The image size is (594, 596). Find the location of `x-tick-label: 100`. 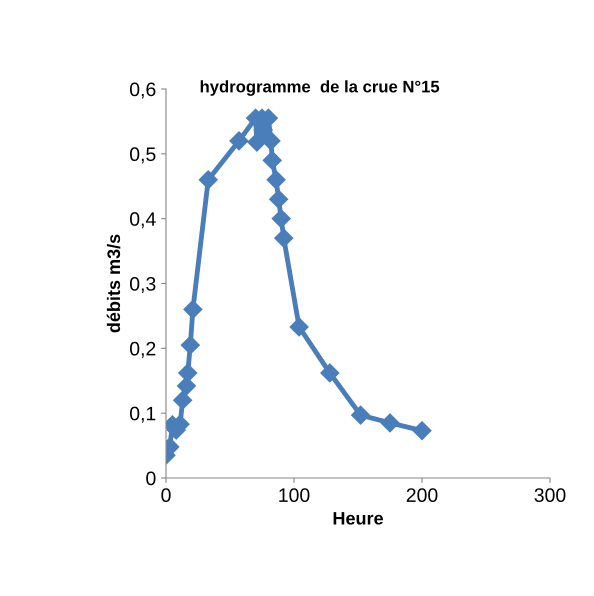

x-tick-label: 100 is located at coordinates (294, 495).